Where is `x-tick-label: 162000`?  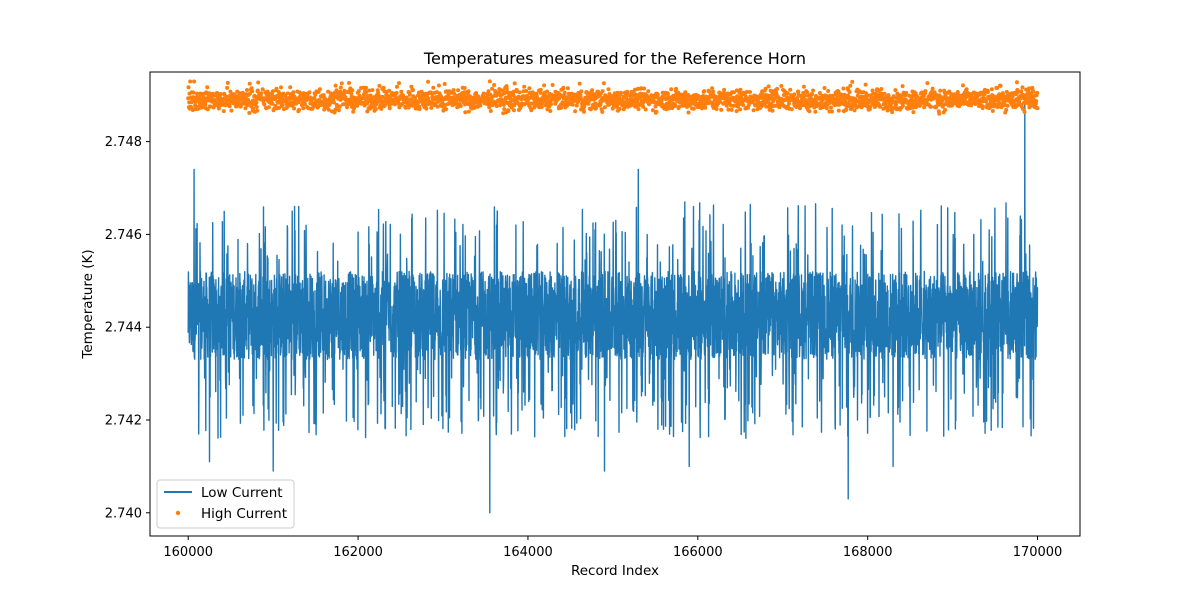
x-tick-label: 162000 is located at coordinates (358, 552).